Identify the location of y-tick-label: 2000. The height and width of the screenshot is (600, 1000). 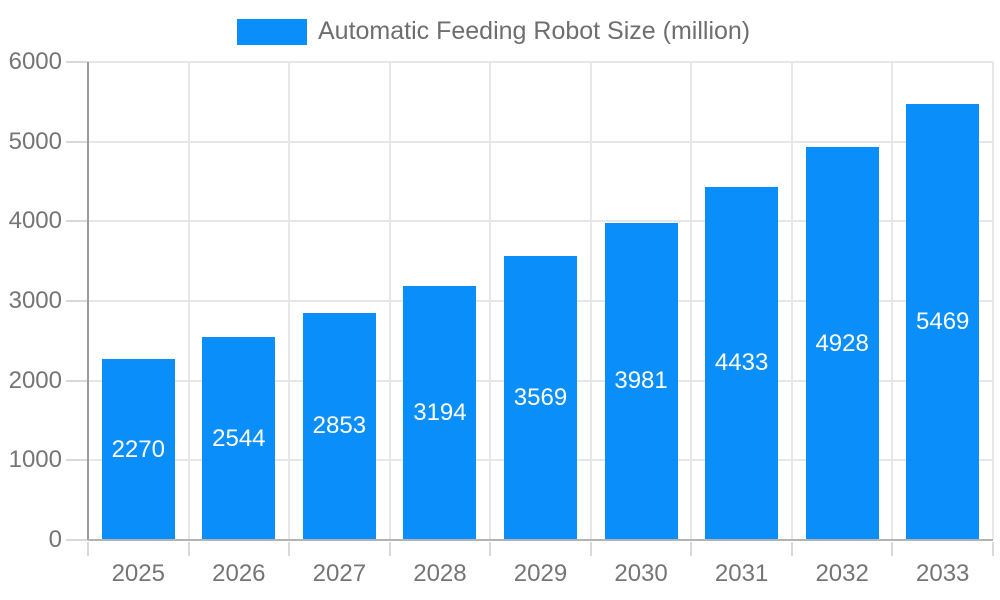
(35, 380).